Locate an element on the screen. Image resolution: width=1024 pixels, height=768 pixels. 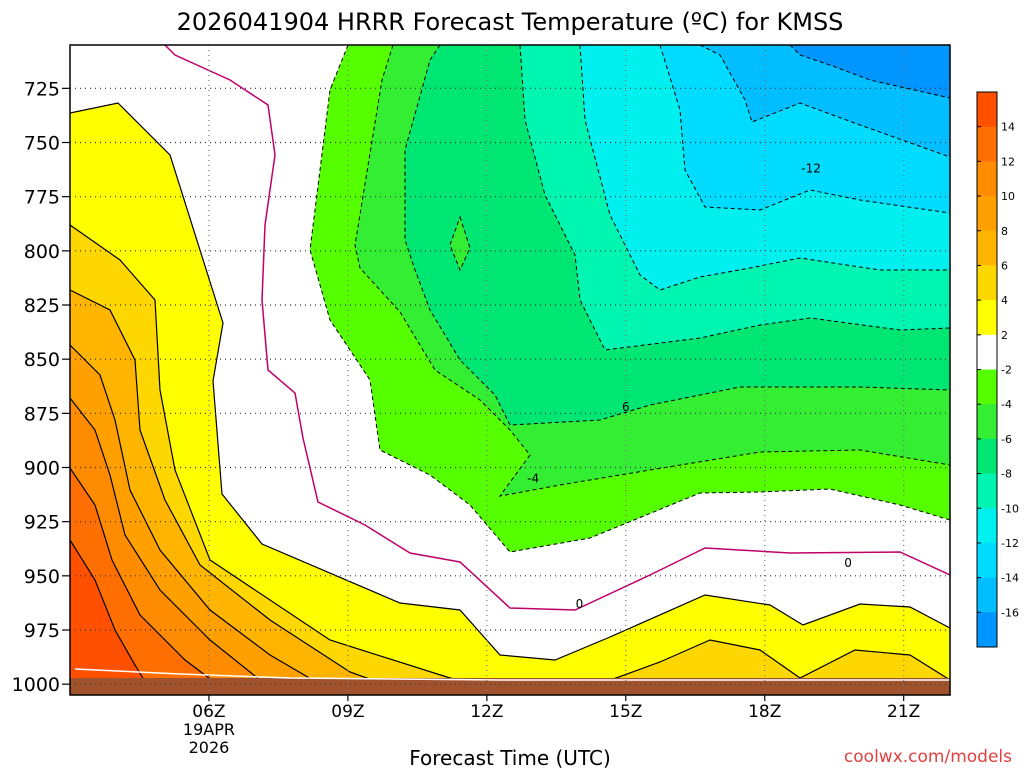
y-tick-label: 875 is located at coordinates (42, 414).